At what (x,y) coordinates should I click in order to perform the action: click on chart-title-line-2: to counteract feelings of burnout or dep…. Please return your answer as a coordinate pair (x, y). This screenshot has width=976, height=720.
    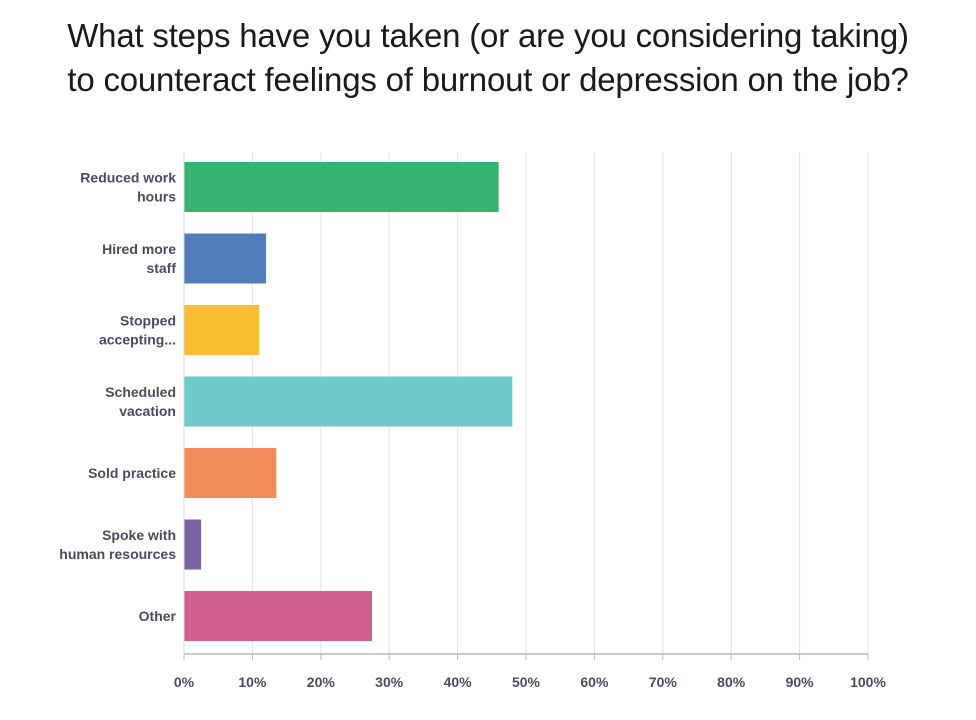
    Looking at the image, I should click on (488, 79).